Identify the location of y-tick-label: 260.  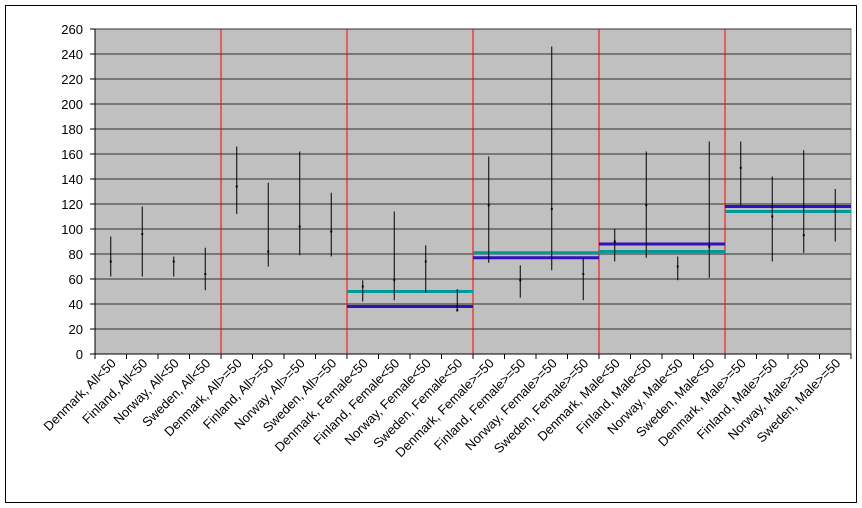
(72, 29).